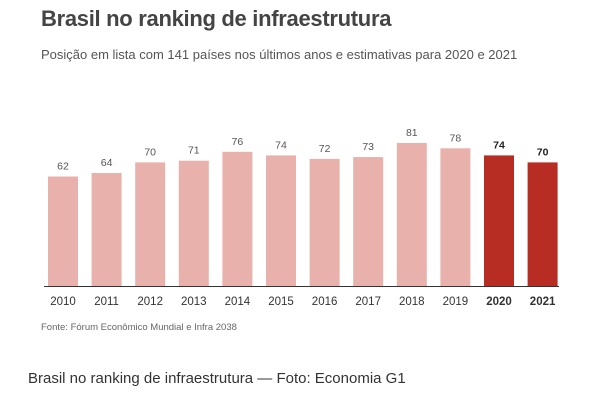 This screenshot has height=407, width=594. I want to click on bar-2015, so click(281, 220).